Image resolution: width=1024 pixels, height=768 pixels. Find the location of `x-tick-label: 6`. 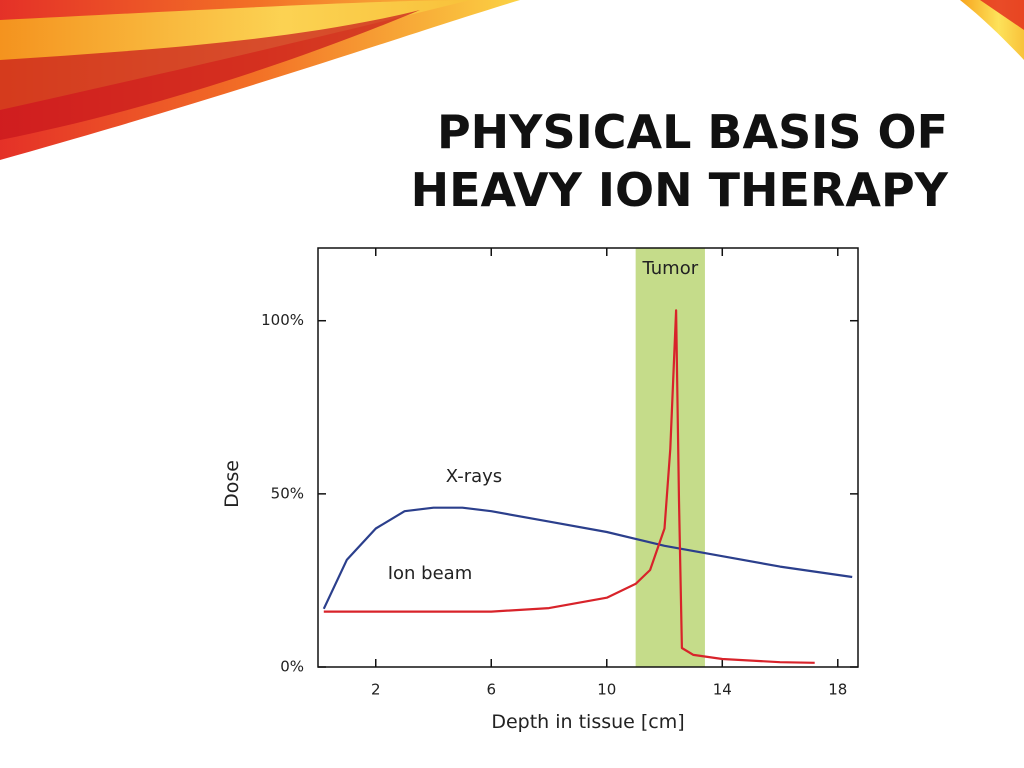

x-tick-label: 6 is located at coordinates (491, 690).